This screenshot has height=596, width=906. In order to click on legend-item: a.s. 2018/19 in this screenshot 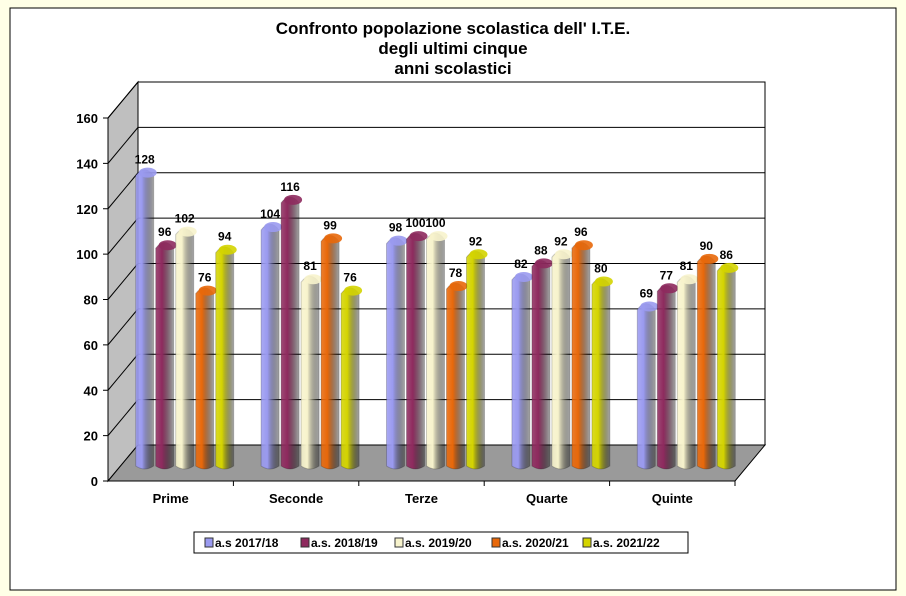, I will do `click(339, 543)`.